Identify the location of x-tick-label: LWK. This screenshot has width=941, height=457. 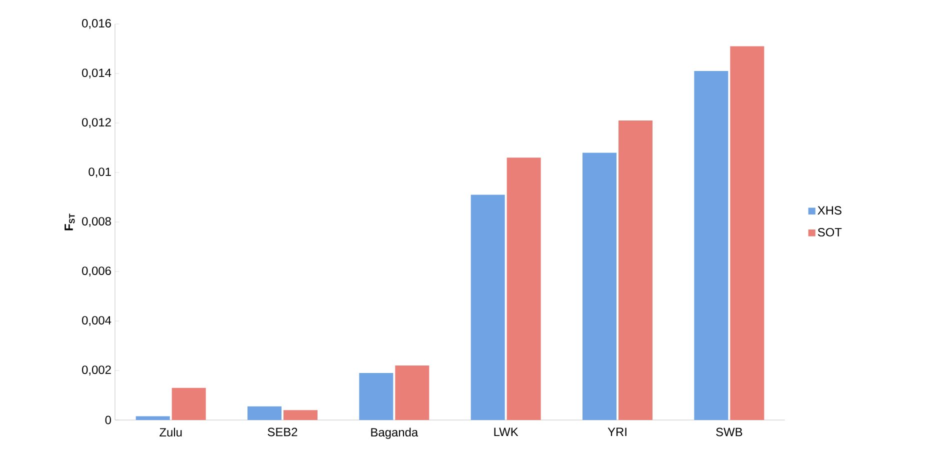
(506, 432).